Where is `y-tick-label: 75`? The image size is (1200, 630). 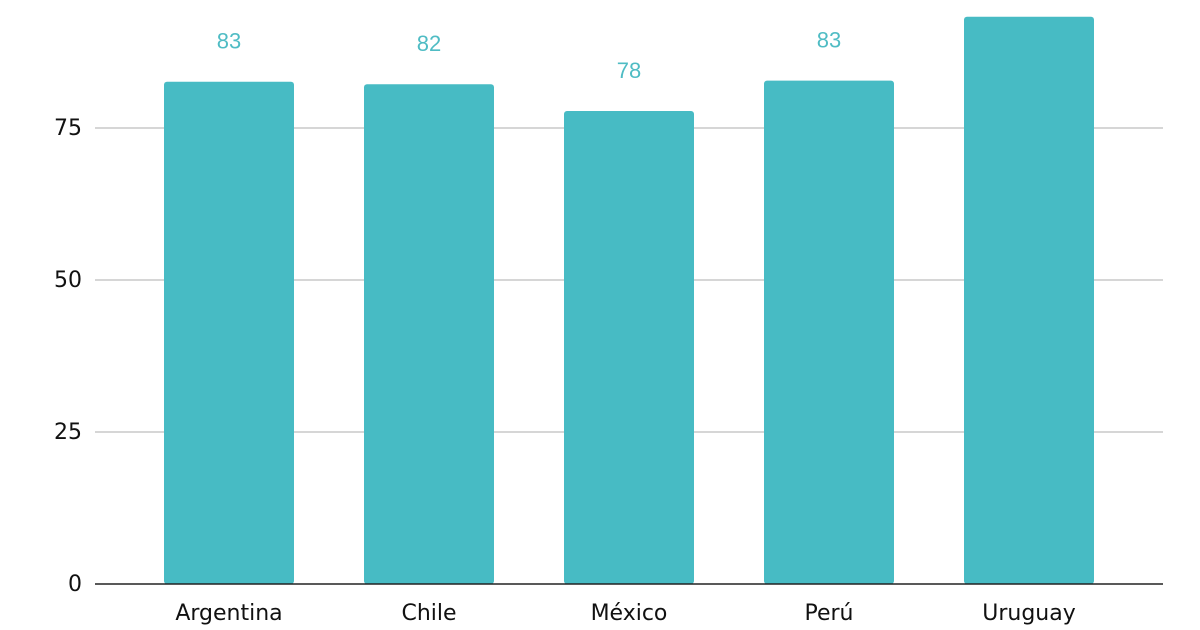
y-tick-label: 75 is located at coordinates (68, 128).